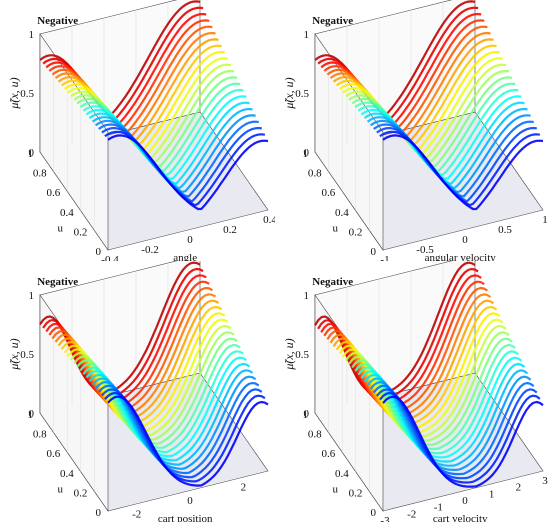 Image resolution: width=550 pixels, height=522 pixels. I want to click on x-tick-label: -0.4, so click(110, 257).